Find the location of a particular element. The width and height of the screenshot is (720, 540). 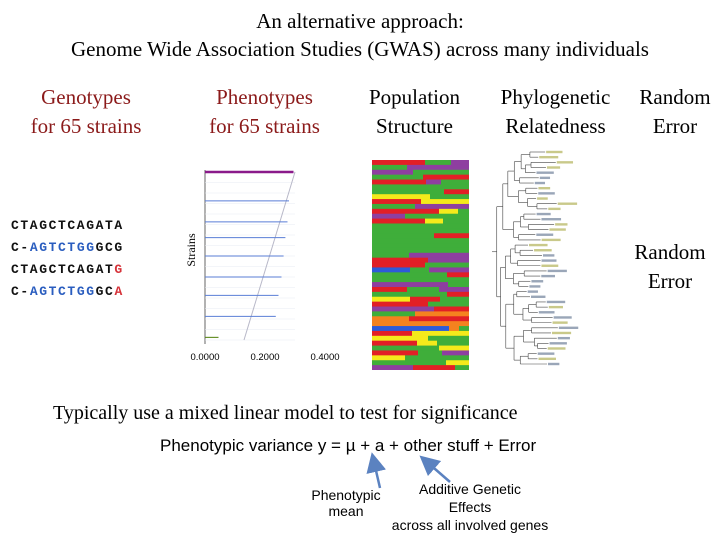

phylogenetic-tree is located at coordinates (535, 258).